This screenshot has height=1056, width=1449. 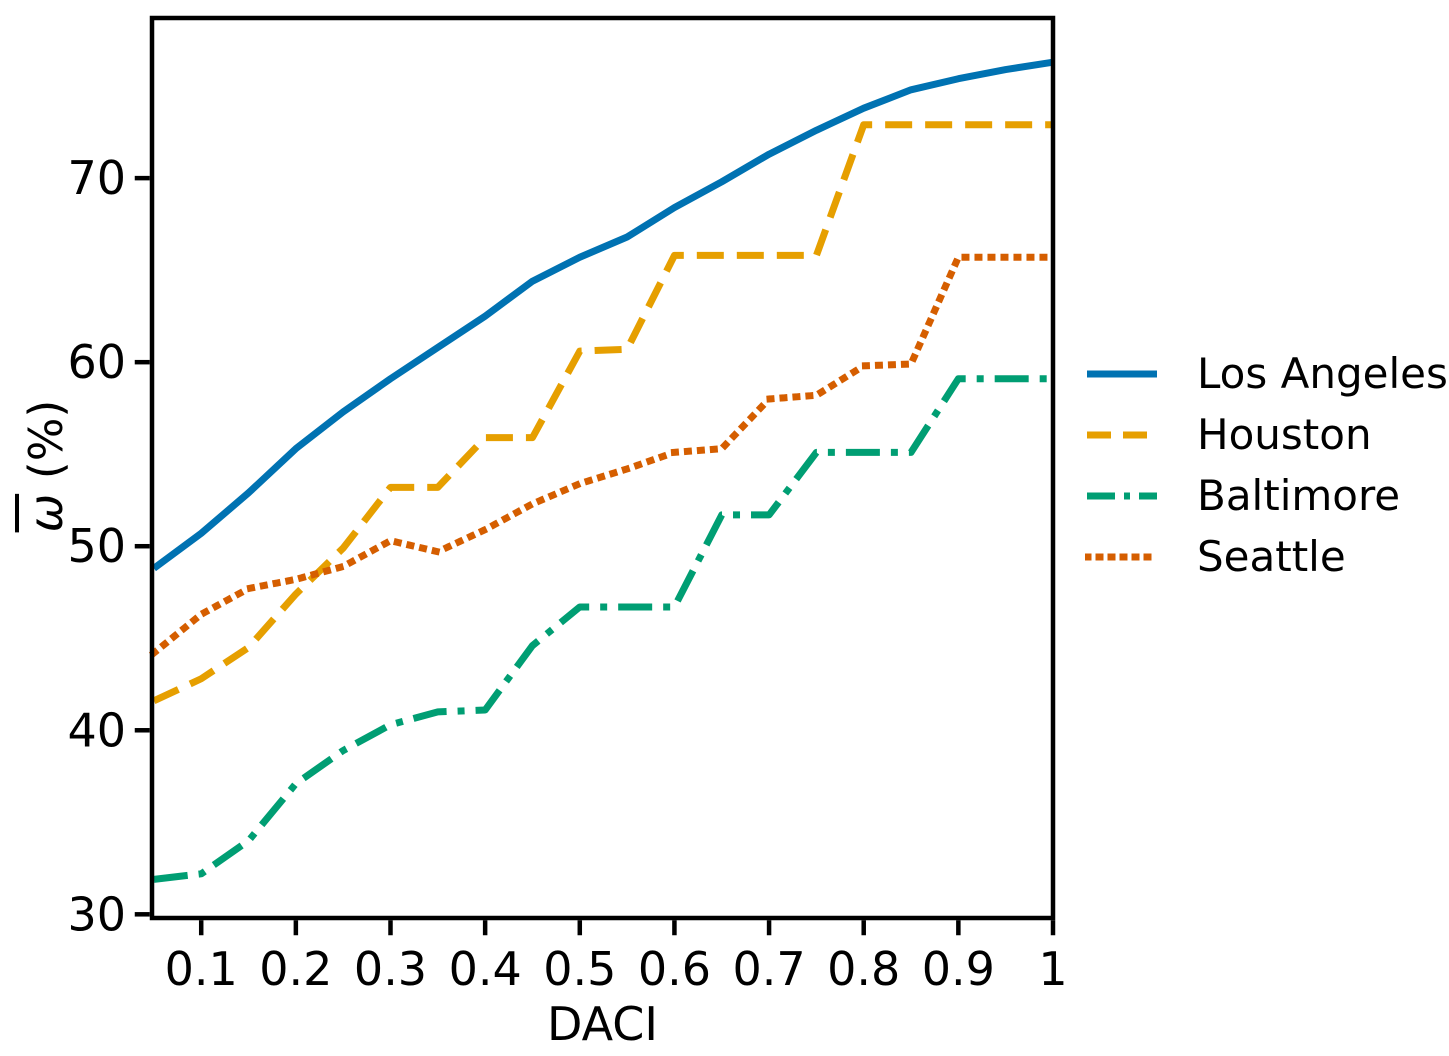 I want to click on x-tick-label: 0.5, so click(x=579, y=969).